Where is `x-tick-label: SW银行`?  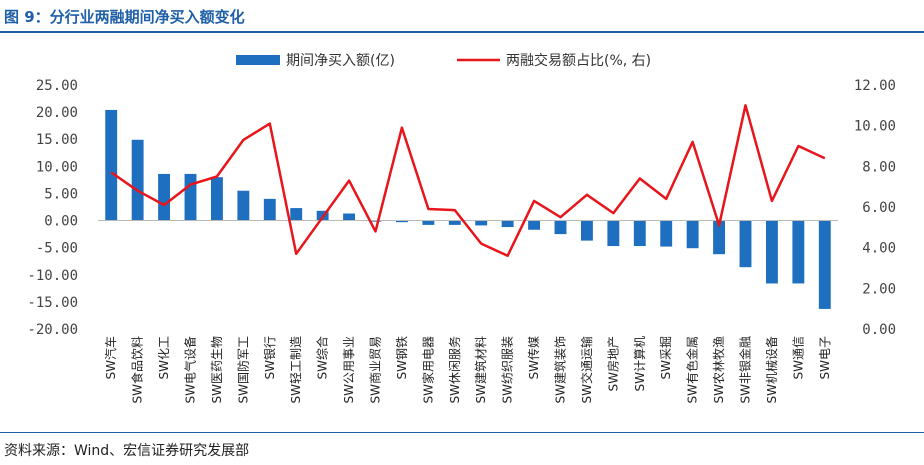 x-tick-label: SW银行 is located at coordinates (270, 357).